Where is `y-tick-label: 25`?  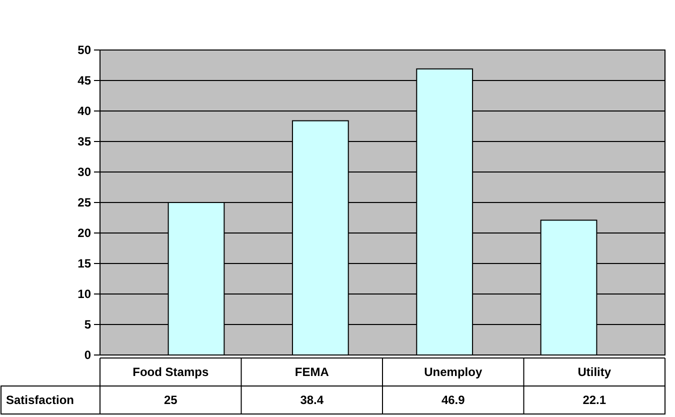
y-tick-label: 25 is located at coordinates (85, 202).